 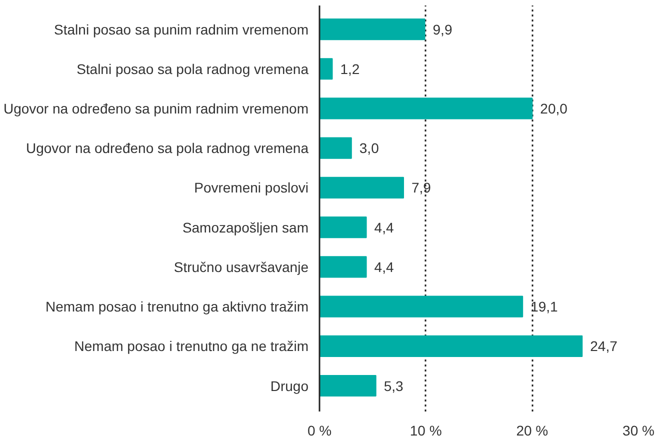 What do you see at coordinates (192, 68) in the screenshot?
I see `y-tick-label: Stalni posao sa pola radnog vremena` at bounding box center [192, 68].